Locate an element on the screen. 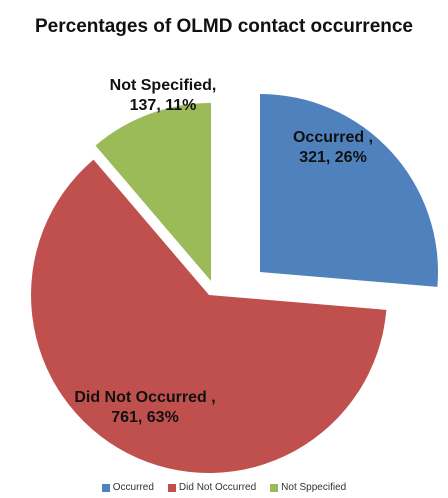 This screenshot has height=498, width=448. slice-label-occurred-value: 321, 26% is located at coordinates (333, 157).